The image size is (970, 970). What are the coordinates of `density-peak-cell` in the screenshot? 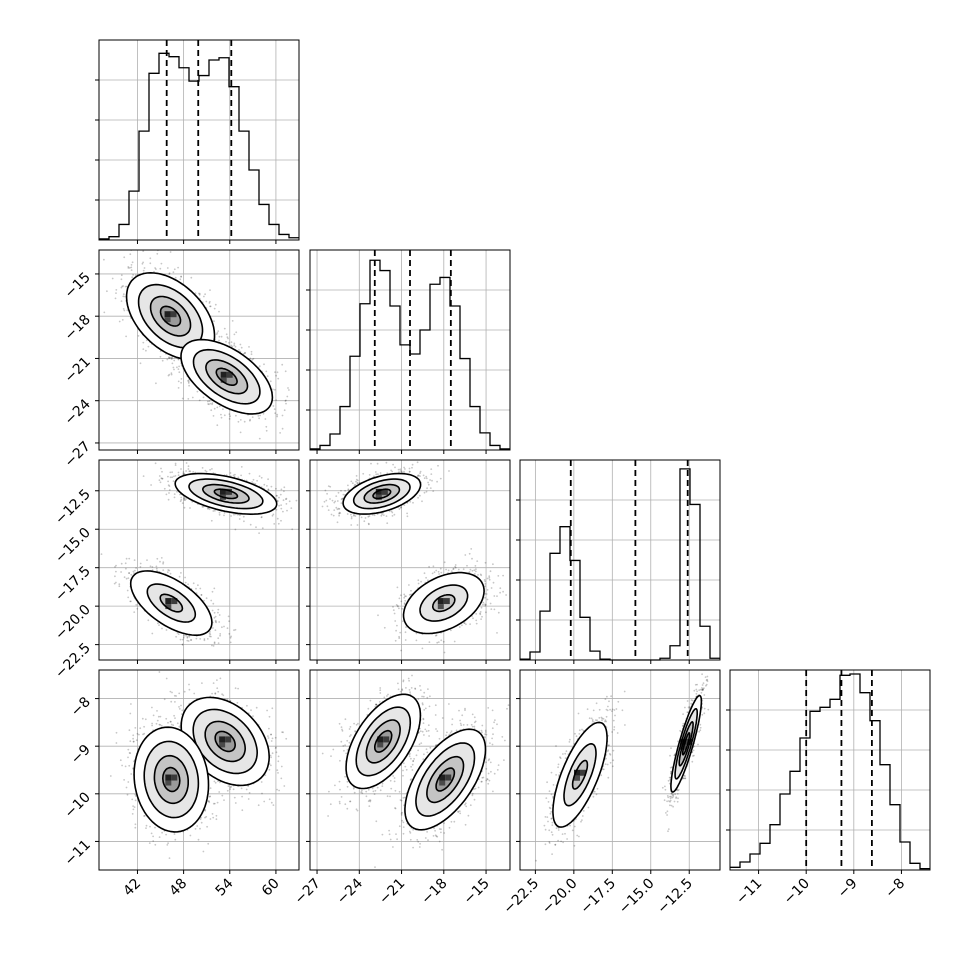 It's located at (168, 601).